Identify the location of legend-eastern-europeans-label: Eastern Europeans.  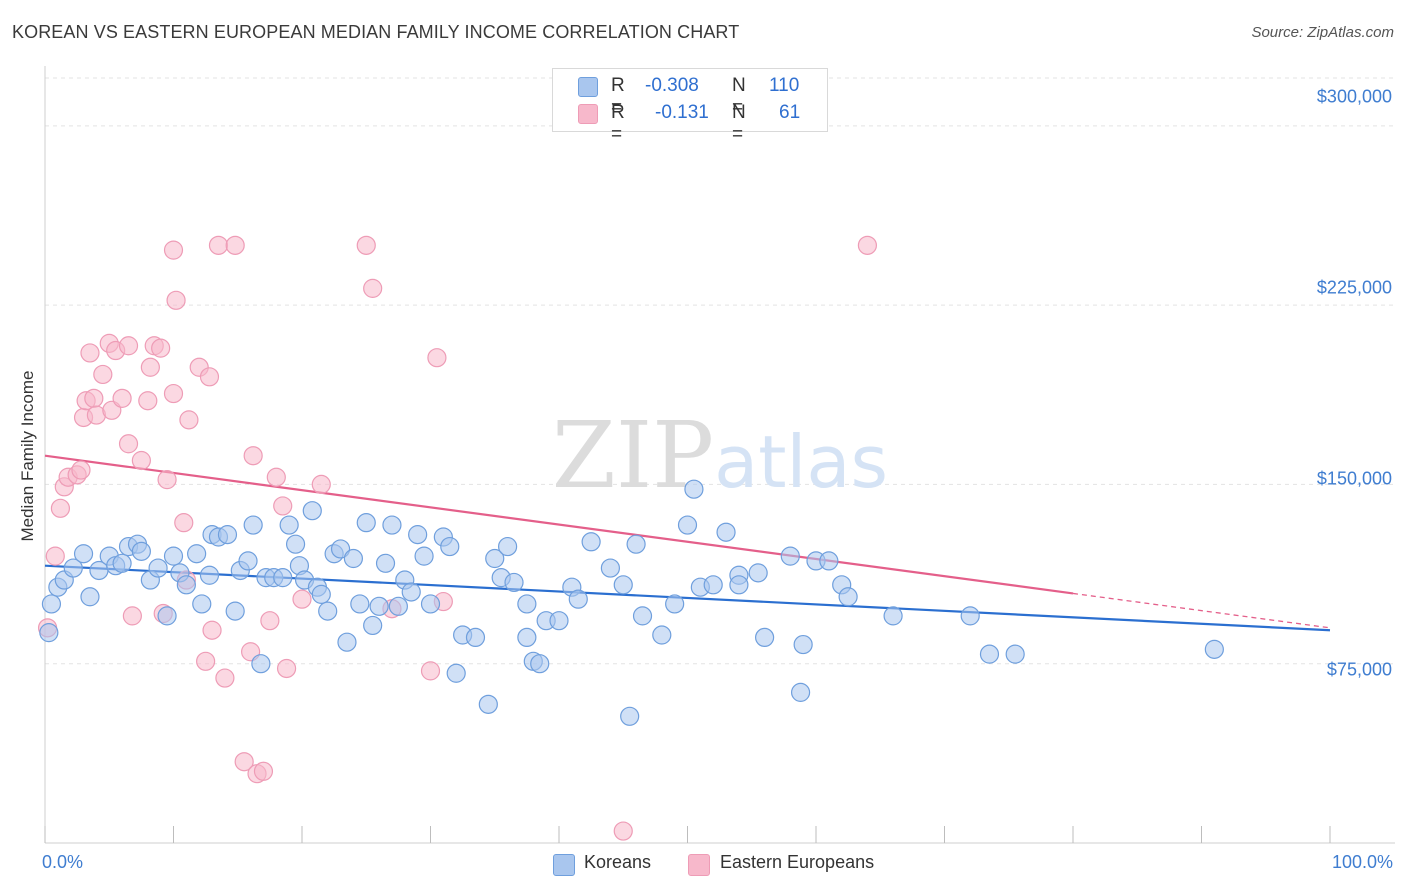
(797, 862).